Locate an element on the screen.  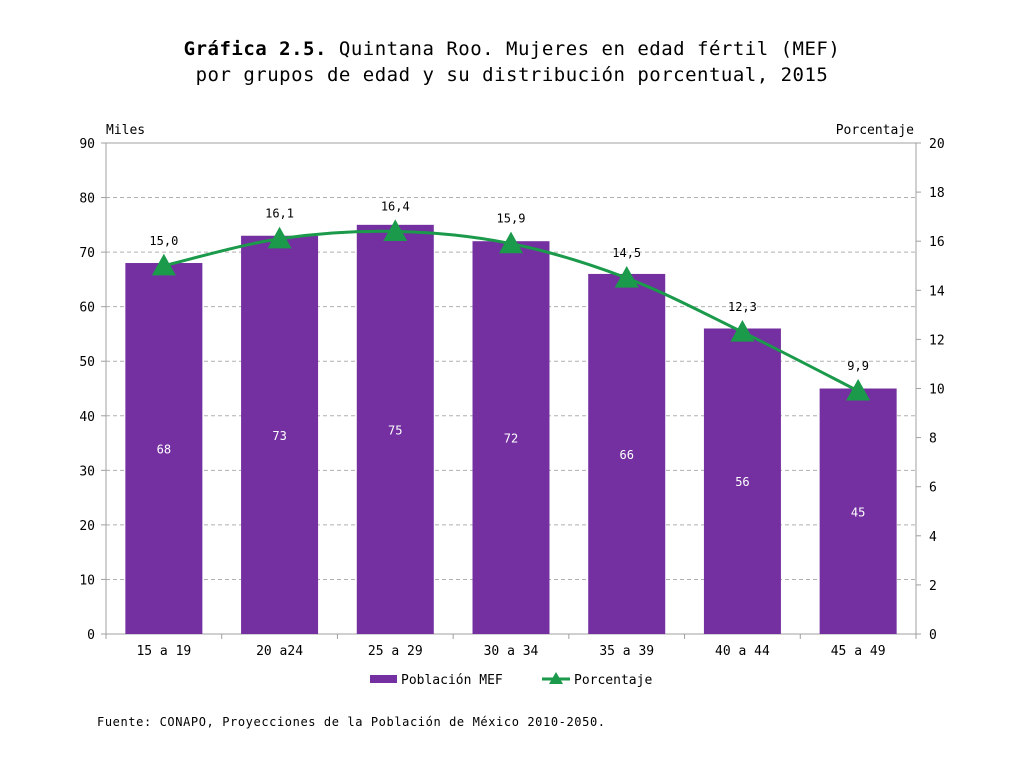
y-left-tick-label: 30 is located at coordinates (87, 471).